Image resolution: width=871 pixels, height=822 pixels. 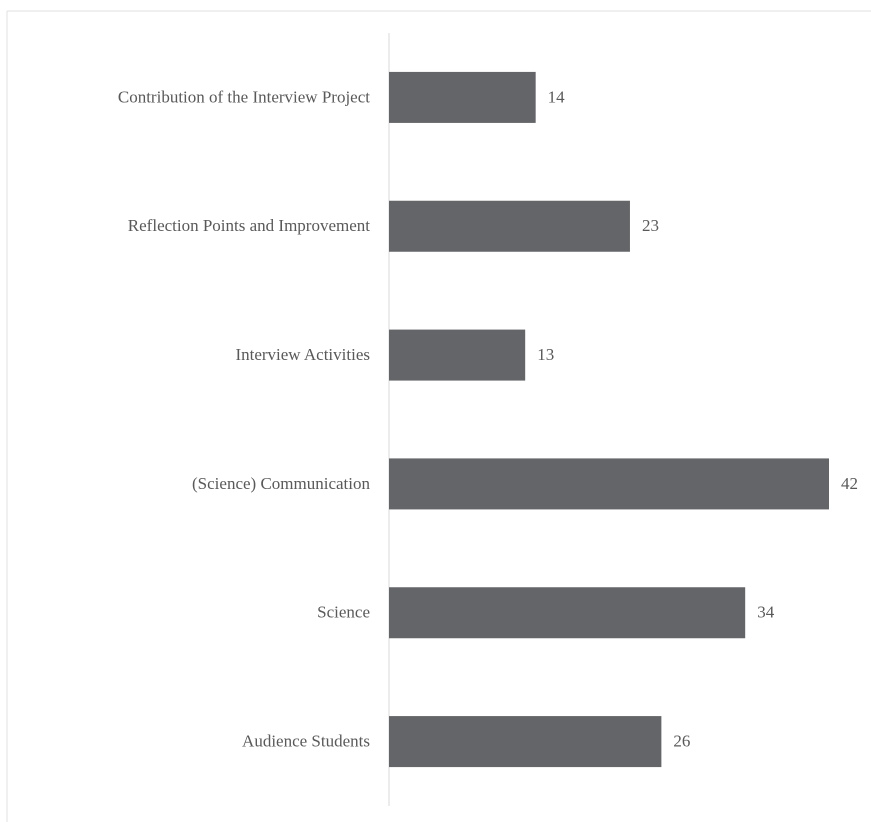 What do you see at coordinates (650, 225) in the screenshot?
I see `value-label: 23` at bounding box center [650, 225].